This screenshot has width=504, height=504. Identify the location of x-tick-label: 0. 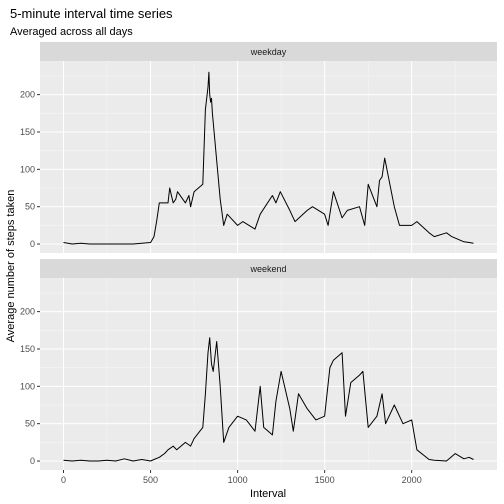
(63, 480).